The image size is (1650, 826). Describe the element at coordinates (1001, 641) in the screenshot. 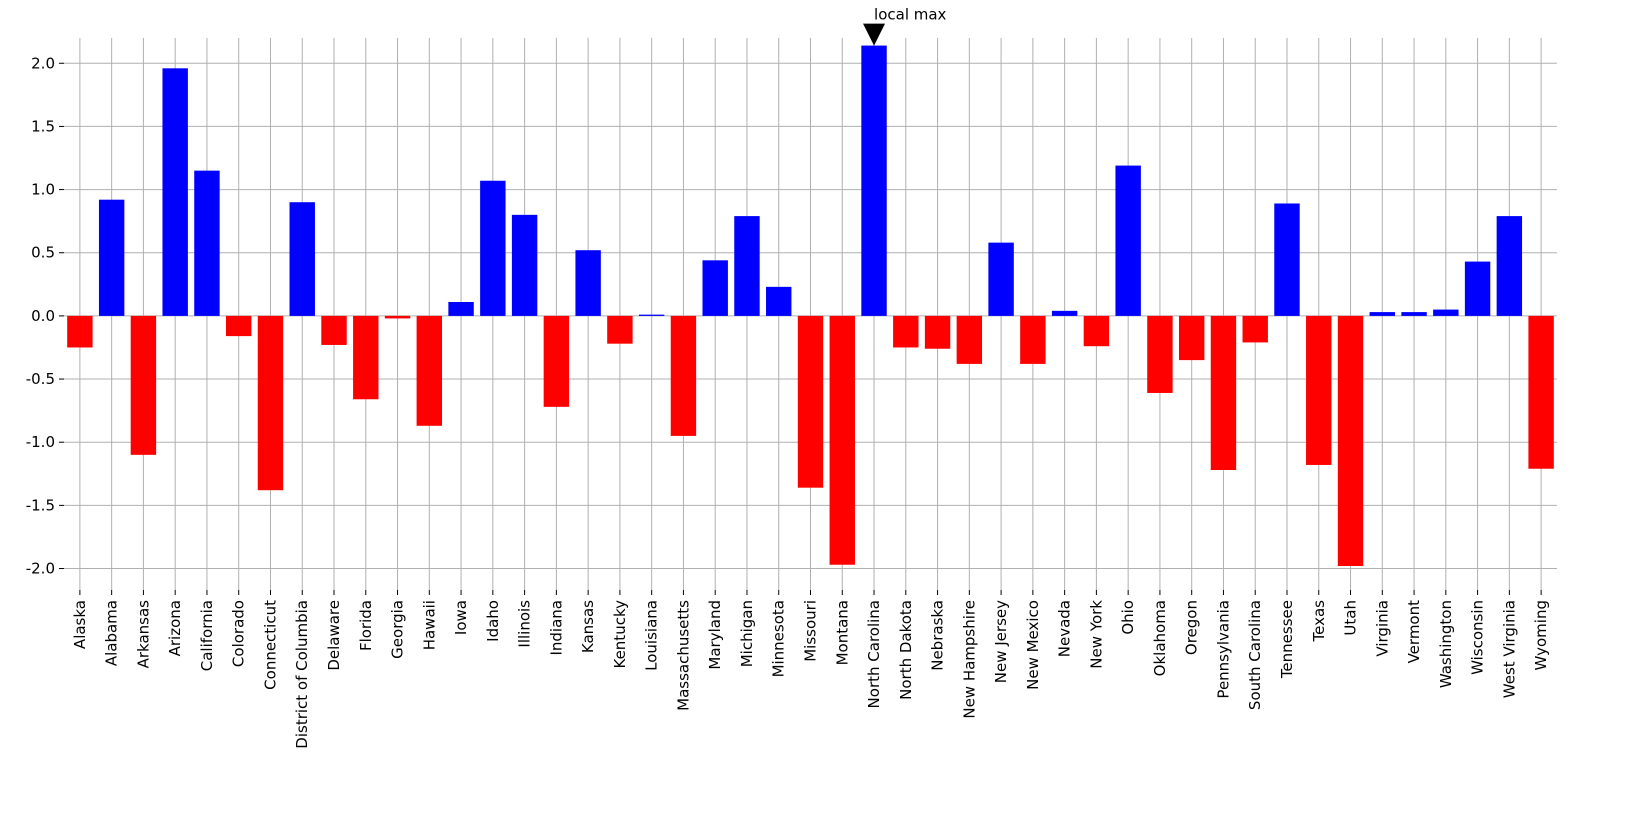

I see `x-tick-label: New Jersey` at that location.